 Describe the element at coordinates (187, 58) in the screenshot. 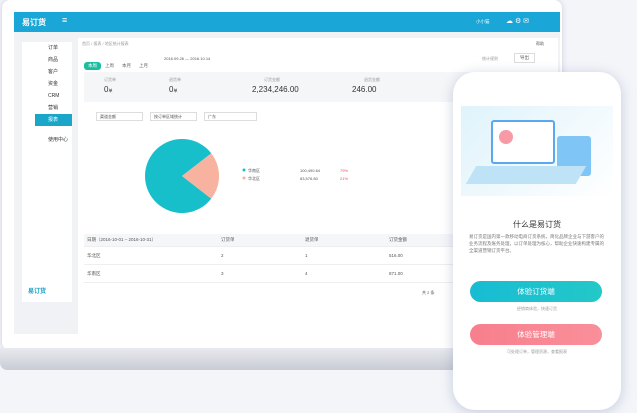

I see `date-range: 2016.09.26 — 2016.10.14` at that location.